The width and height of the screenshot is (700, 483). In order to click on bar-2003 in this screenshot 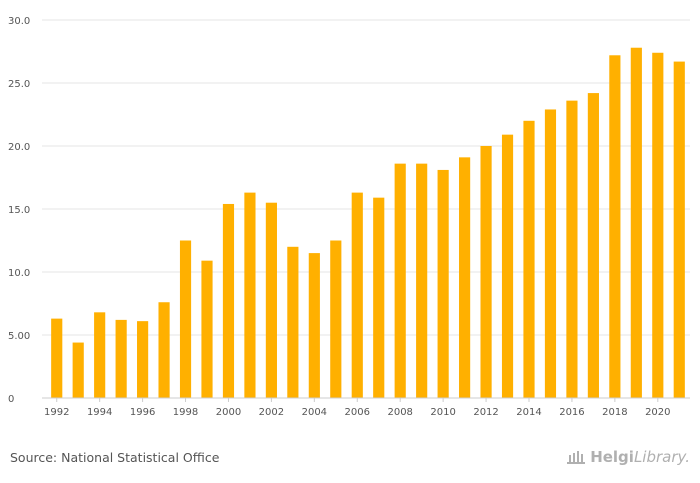, I will do `click(293, 322)`.